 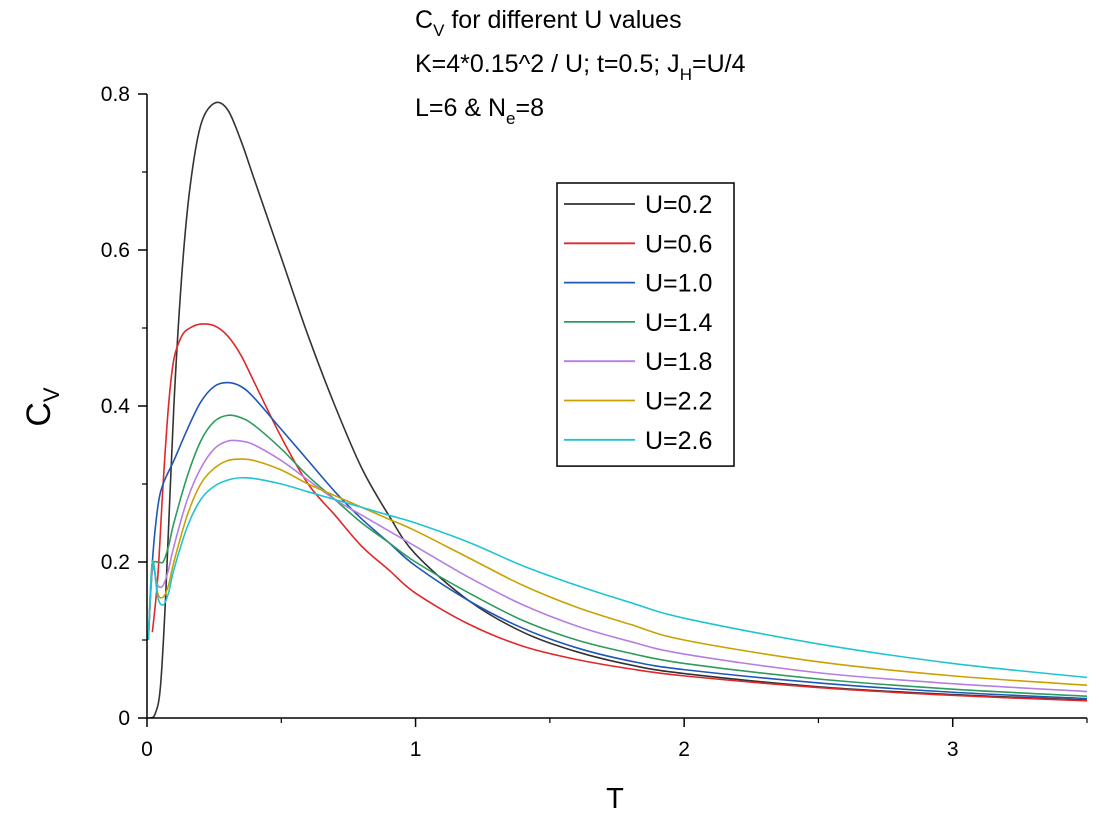 I want to click on annotation-line-1: CV for different U values, so click(x=548, y=23).